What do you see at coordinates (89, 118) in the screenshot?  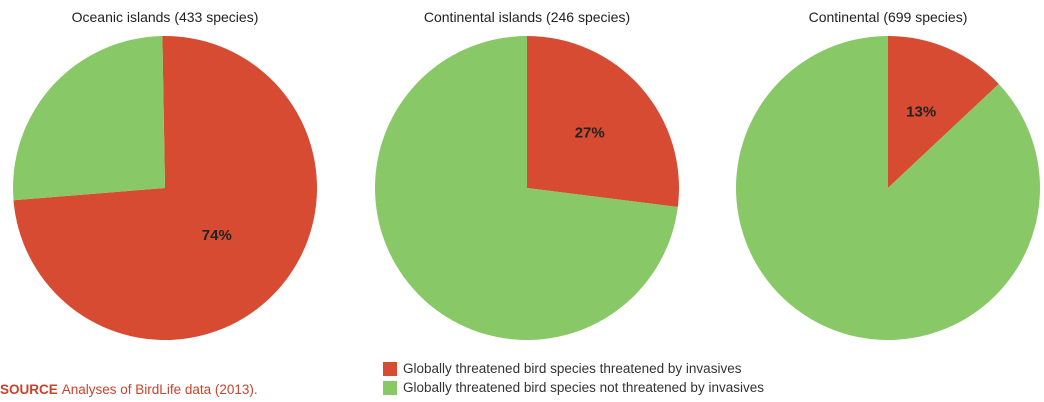 I see `pie-slice-not-threatened` at bounding box center [89, 118].